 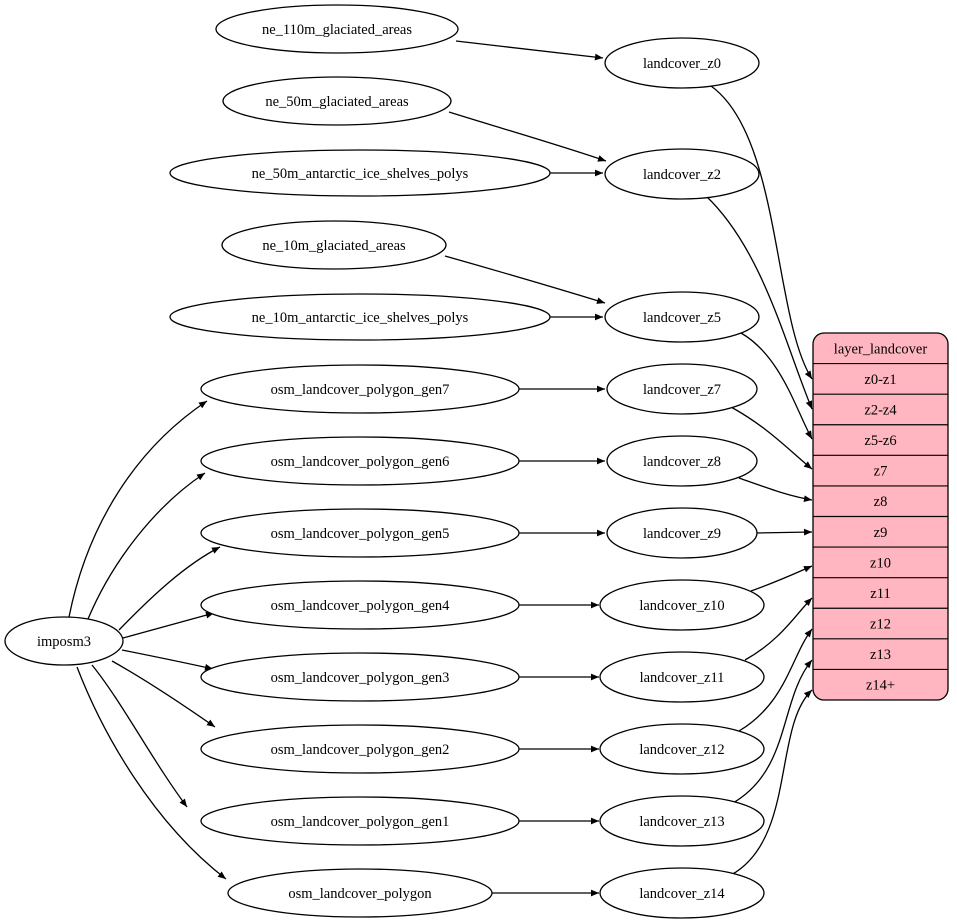 I want to click on node-osm_landcover_polygon_gen7: osm_landcover_polygon_gen7, so click(x=360, y=389).